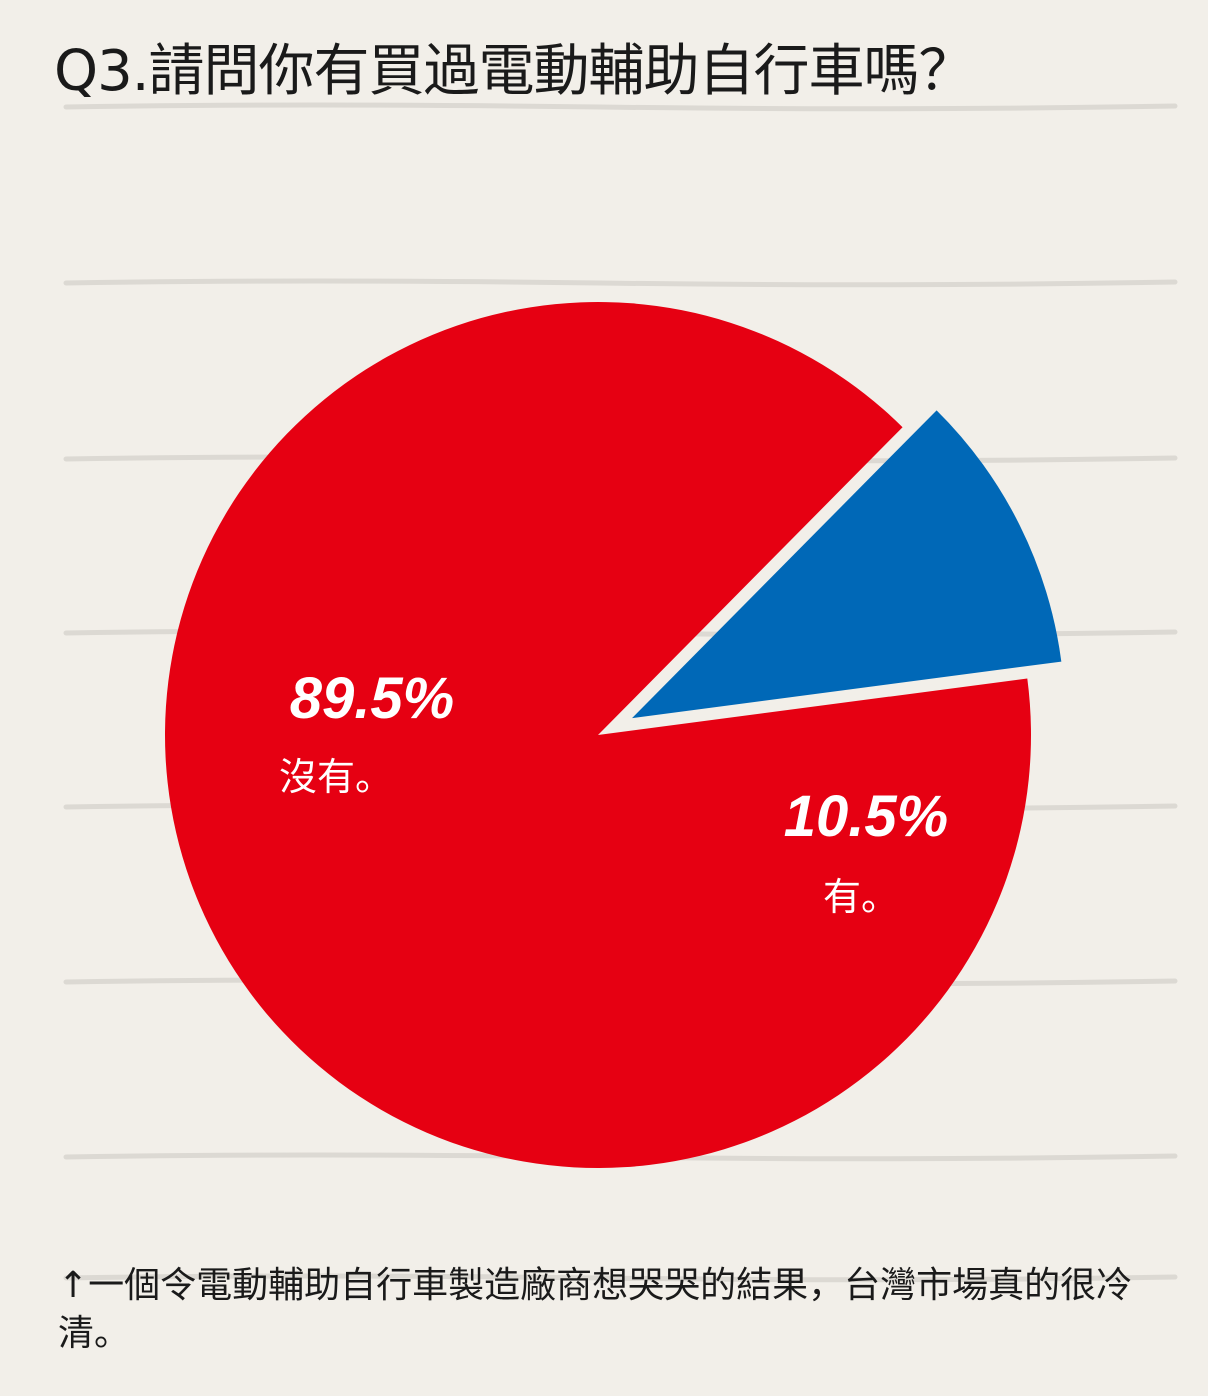 This screenshot has height=1396, width=1208. I want to click on up-arrow-icon: ↑, so click(73, 1285).